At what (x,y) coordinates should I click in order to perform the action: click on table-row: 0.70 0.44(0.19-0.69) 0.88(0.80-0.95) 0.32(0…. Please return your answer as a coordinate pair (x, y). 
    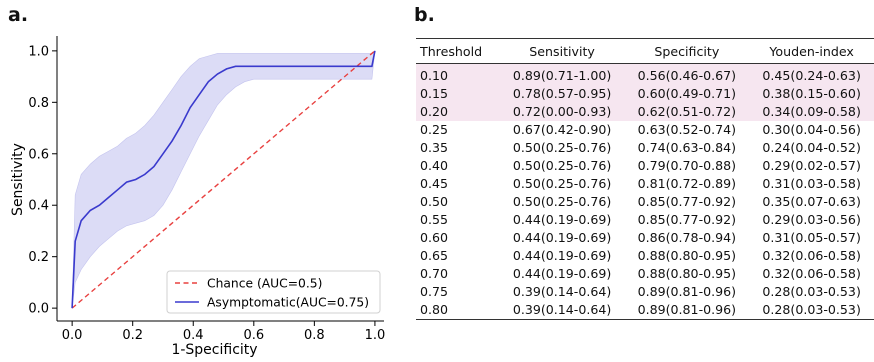
    Looking at the image, I should click on (645, 274).